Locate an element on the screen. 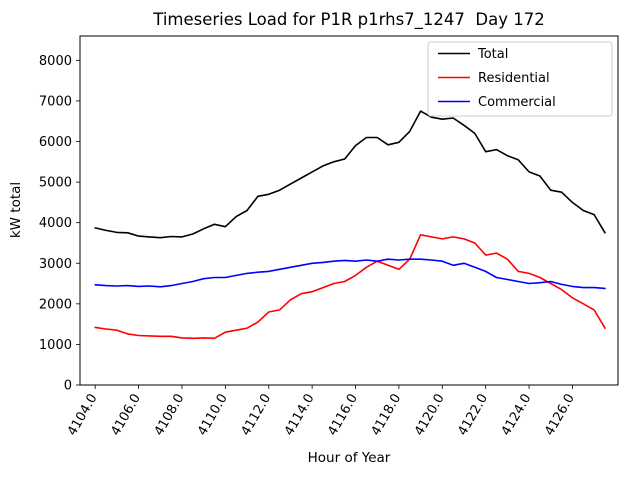 The height and width of the screenshot is (480, 640). y-tick-label: 4000 is located at coordinates (55, 223).